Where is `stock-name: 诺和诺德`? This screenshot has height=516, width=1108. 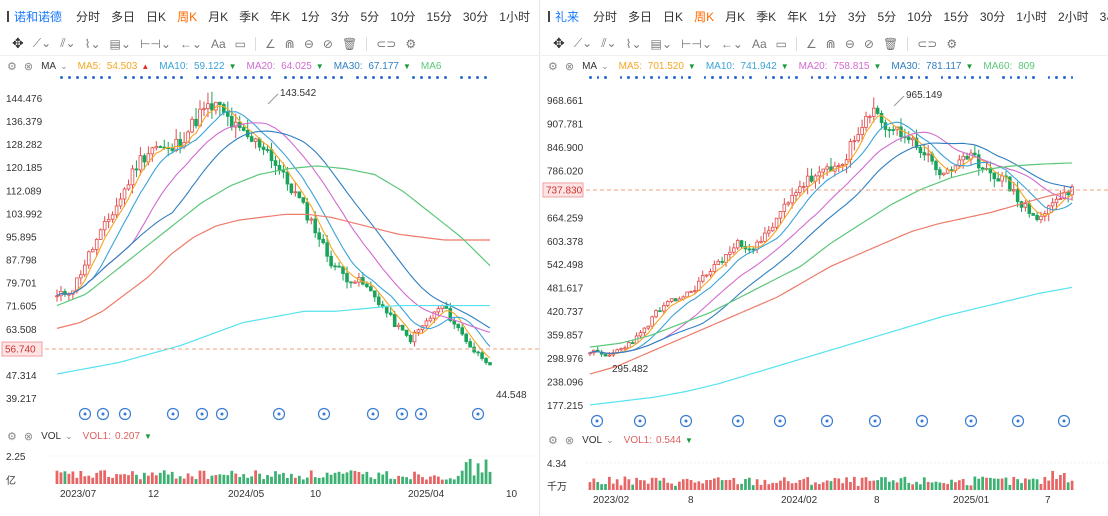 stock-name: 诺和诺德 is located at coordinates (38, 16).